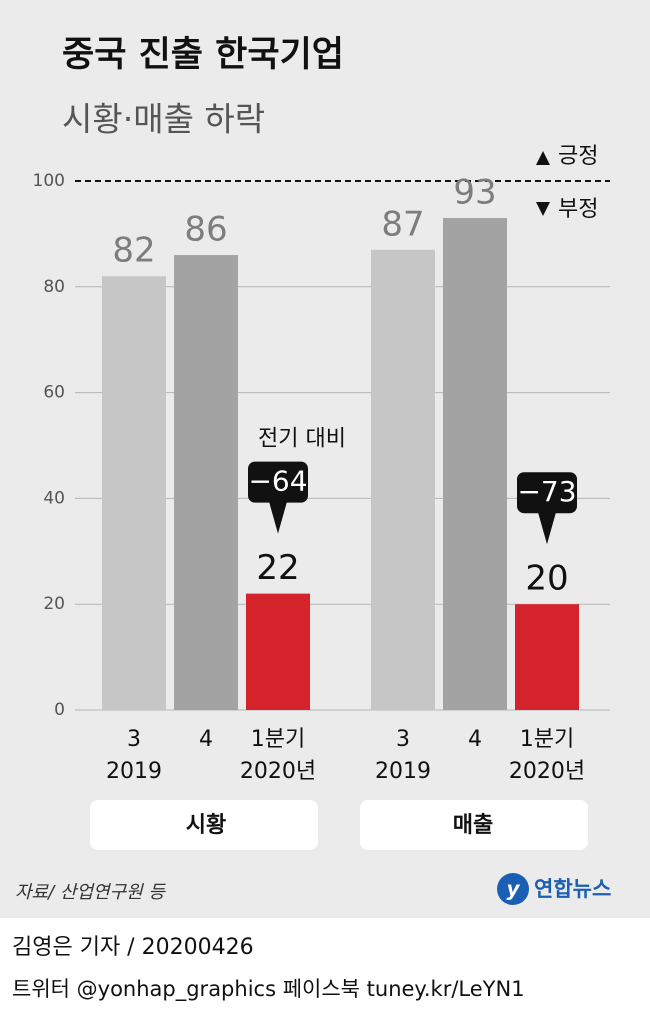  I want to click on change-label: −73, so click(546, 491).